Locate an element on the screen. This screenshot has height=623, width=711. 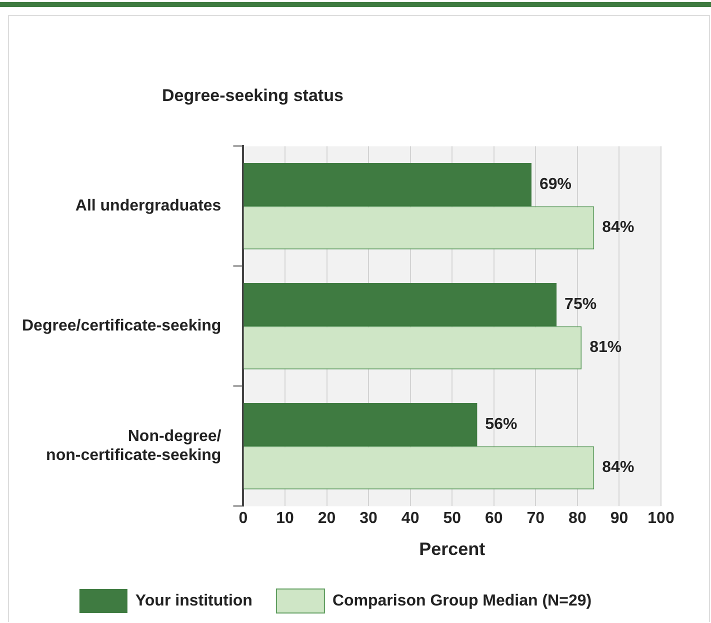
data-label: 75% is located at coordinates (580, 305).